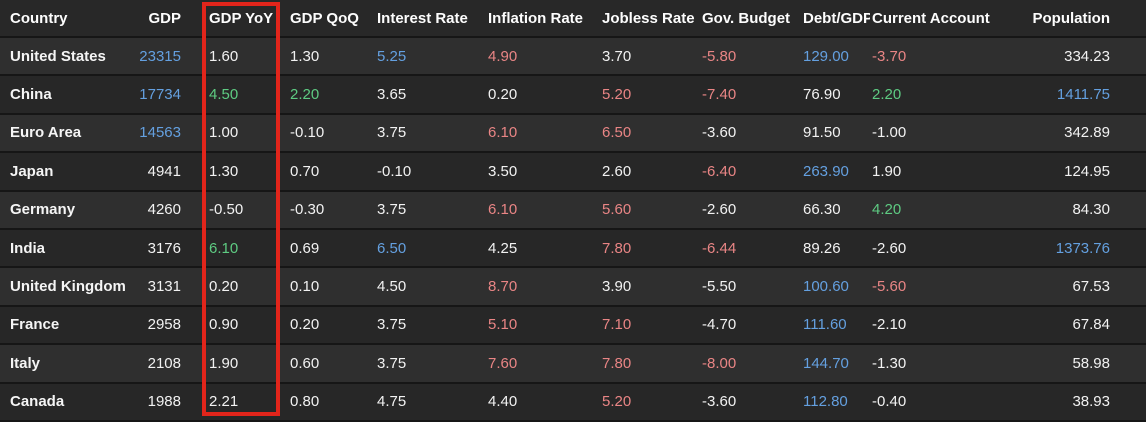 This screenshot has height=422, width=1146. What do you see at coordinates (430, 19) in the screenshot?
I see `column-header-interest-rate: Interest Rate` at bounding box center [430, 19].